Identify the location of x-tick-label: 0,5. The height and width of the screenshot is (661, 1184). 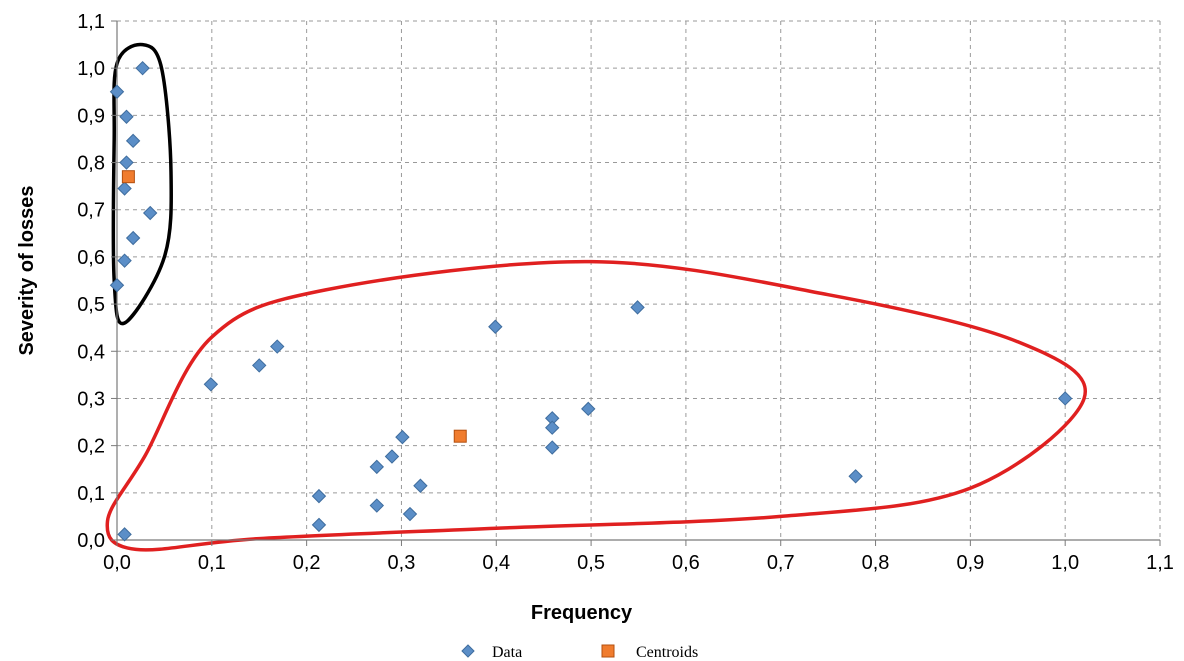
(591, 563).